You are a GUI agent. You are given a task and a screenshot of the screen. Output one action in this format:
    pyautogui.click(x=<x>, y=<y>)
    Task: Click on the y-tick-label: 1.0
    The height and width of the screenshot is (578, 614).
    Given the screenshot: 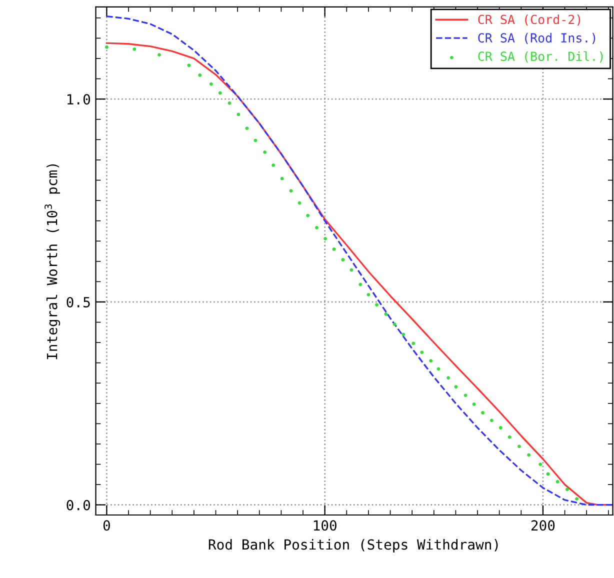 What is the action you would take?
    pyautogui.click(x=79, y=99)
    